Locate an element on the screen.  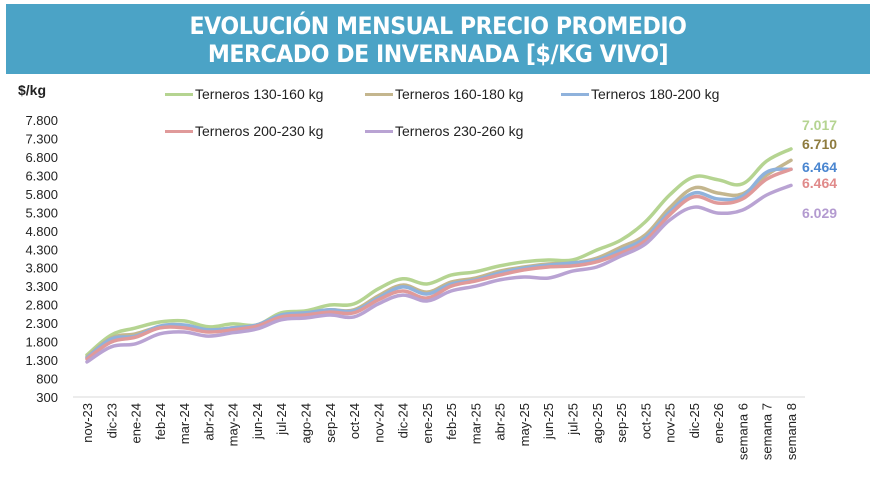
legend-label: Terneros 200-230 kg is located at coordinates (259, 131).